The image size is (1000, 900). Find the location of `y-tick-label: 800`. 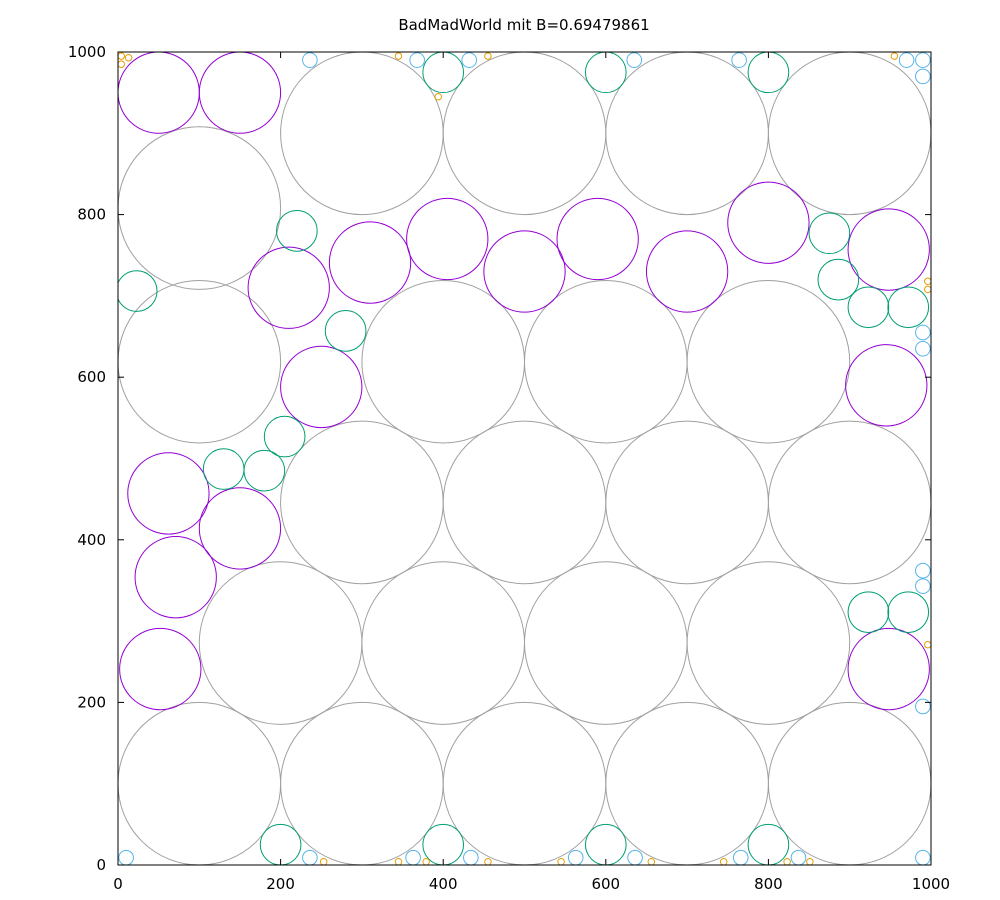

y-tick-label: 800 is located at coordinates (91, 215).